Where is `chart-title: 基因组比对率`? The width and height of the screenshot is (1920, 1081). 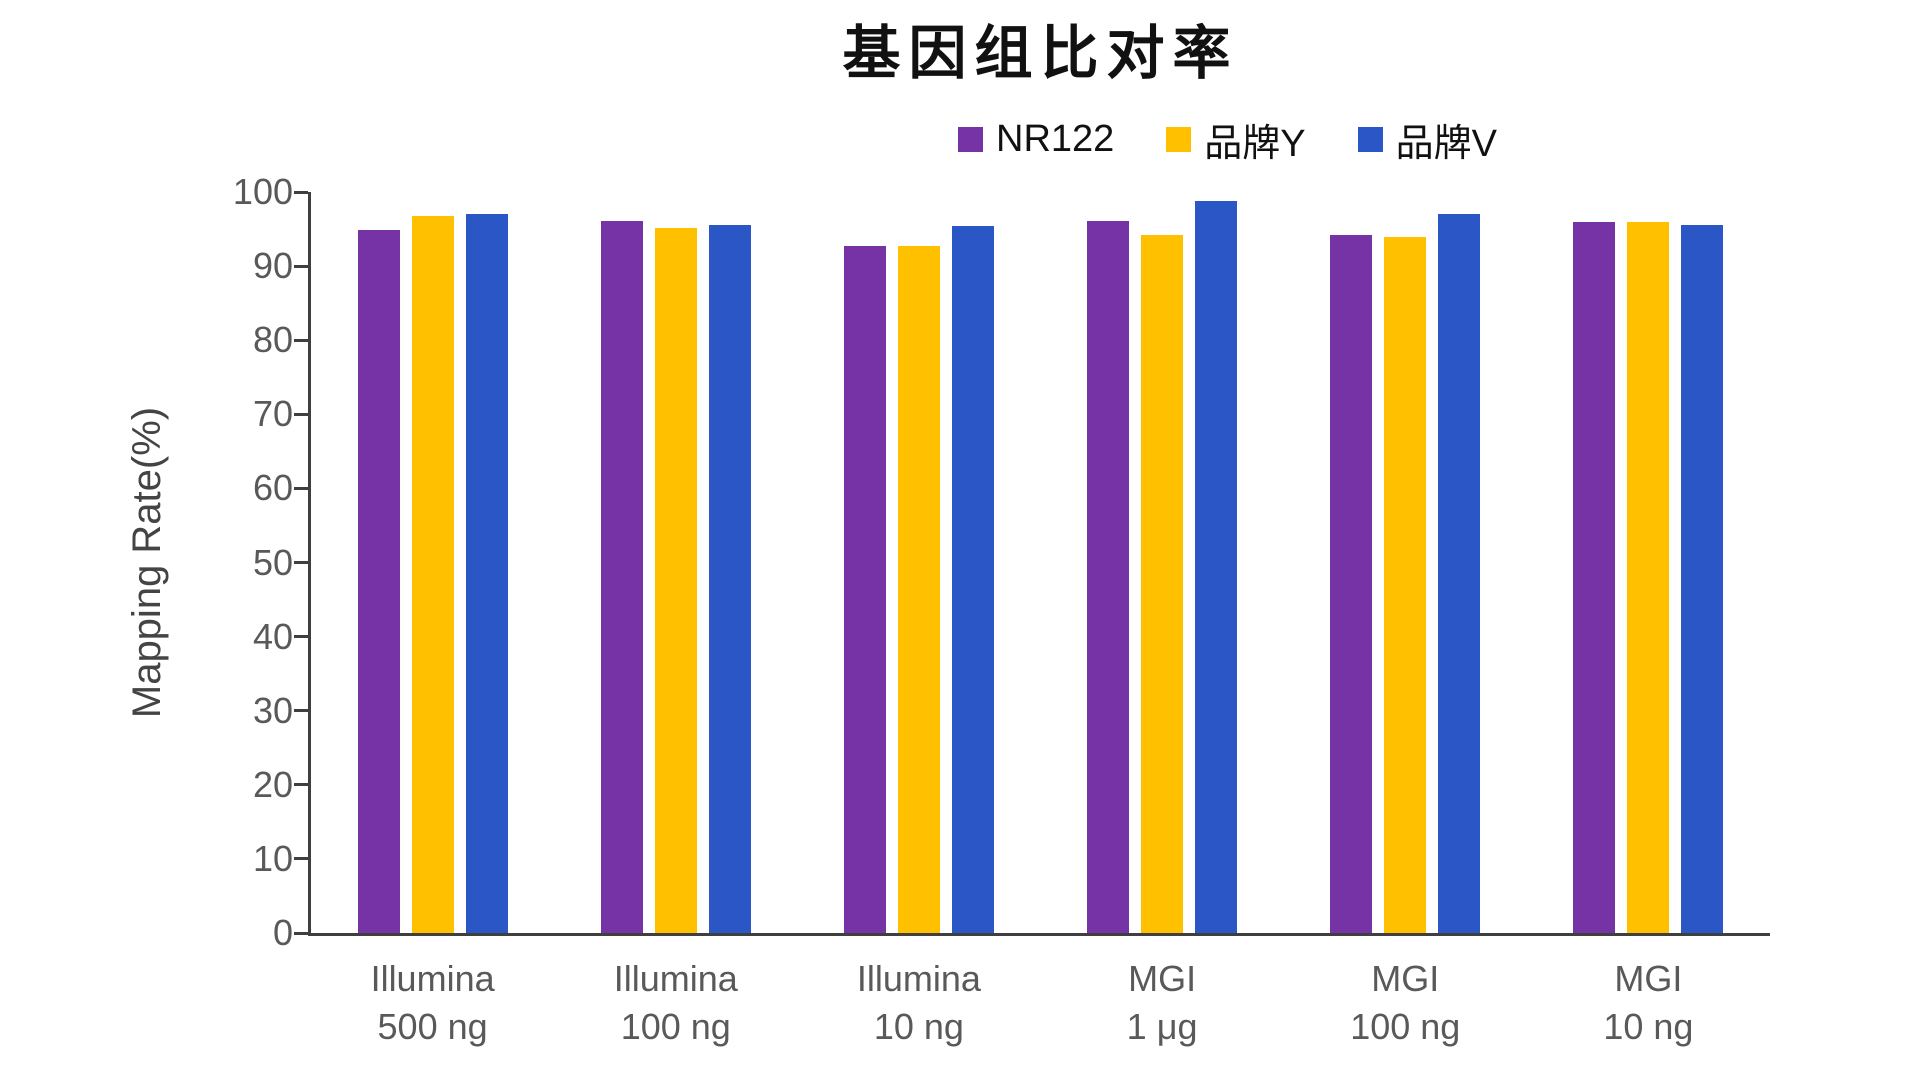 chart-title: 基因组比对率 is located at coordinates (1040, 53).